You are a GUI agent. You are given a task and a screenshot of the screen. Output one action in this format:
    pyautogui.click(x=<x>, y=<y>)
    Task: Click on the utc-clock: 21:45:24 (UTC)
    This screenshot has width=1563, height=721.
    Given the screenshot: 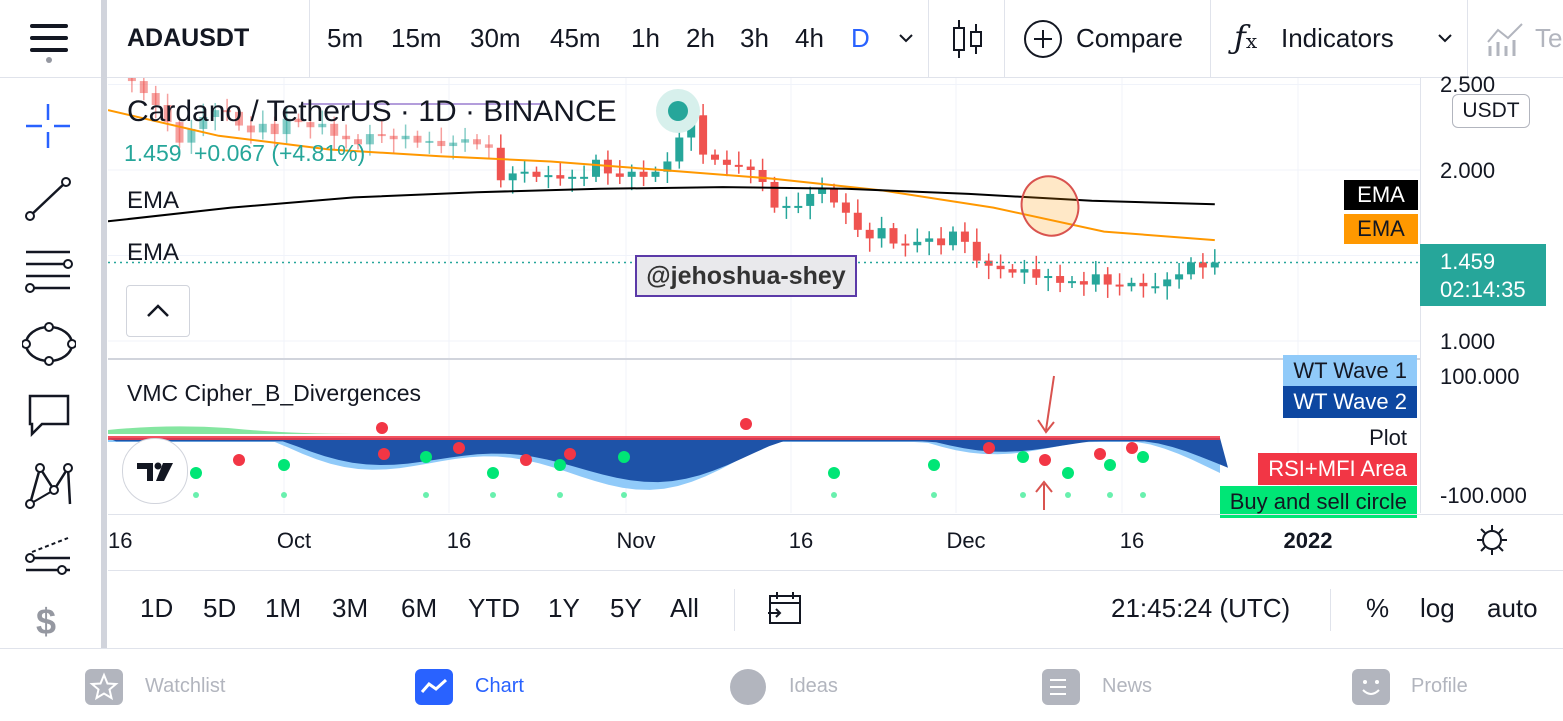 What is the action you would take?
    pyautogui.click(x=1201, y=608)
    